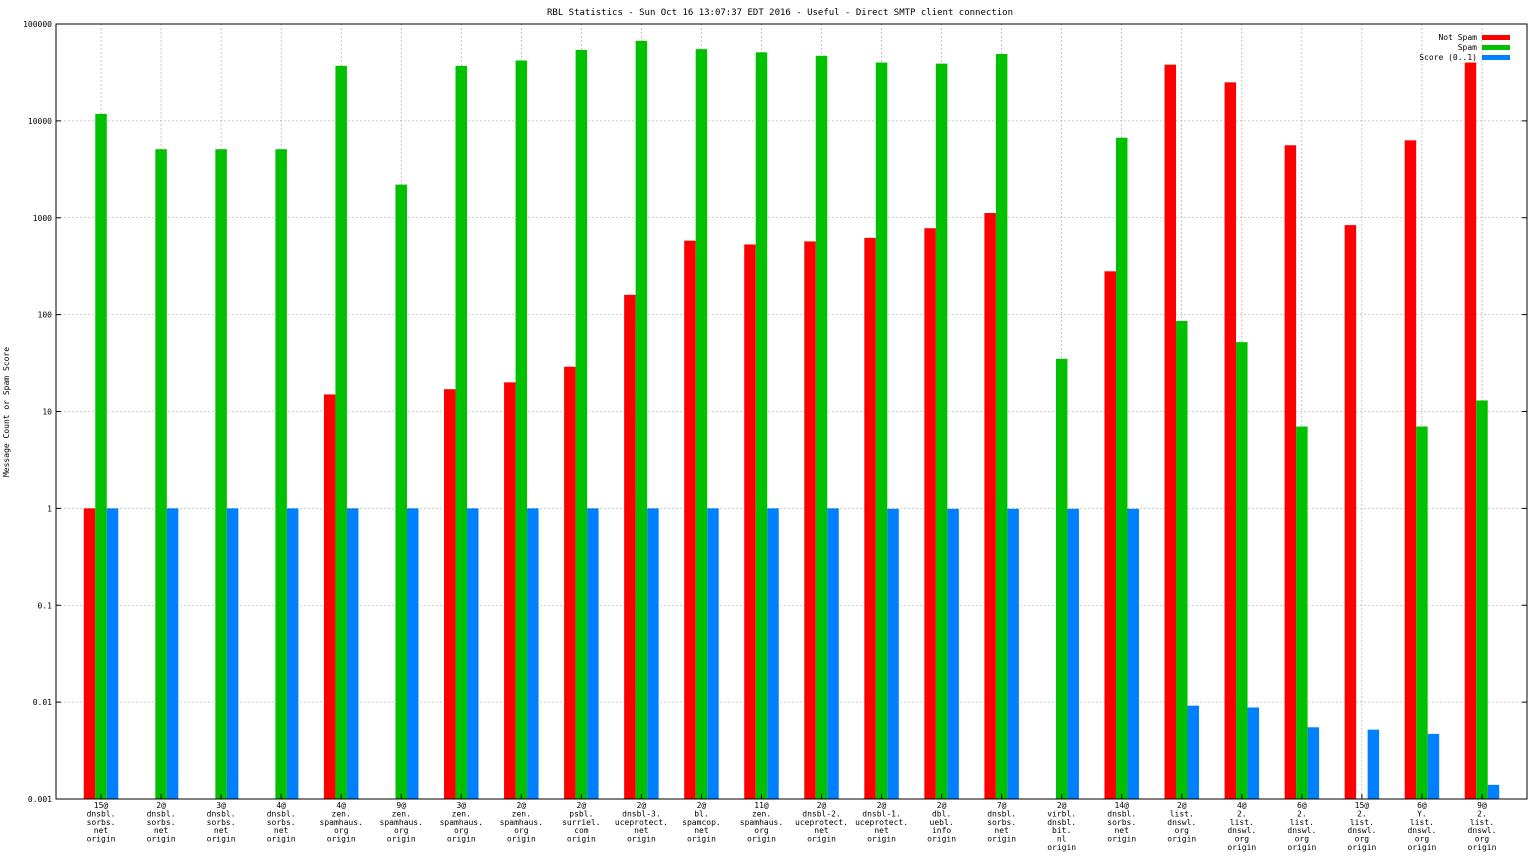 Image resolution: width=1536 pixels, height=868 pixels. I want to click on y-tick-label: 1000, so click(42, 218).